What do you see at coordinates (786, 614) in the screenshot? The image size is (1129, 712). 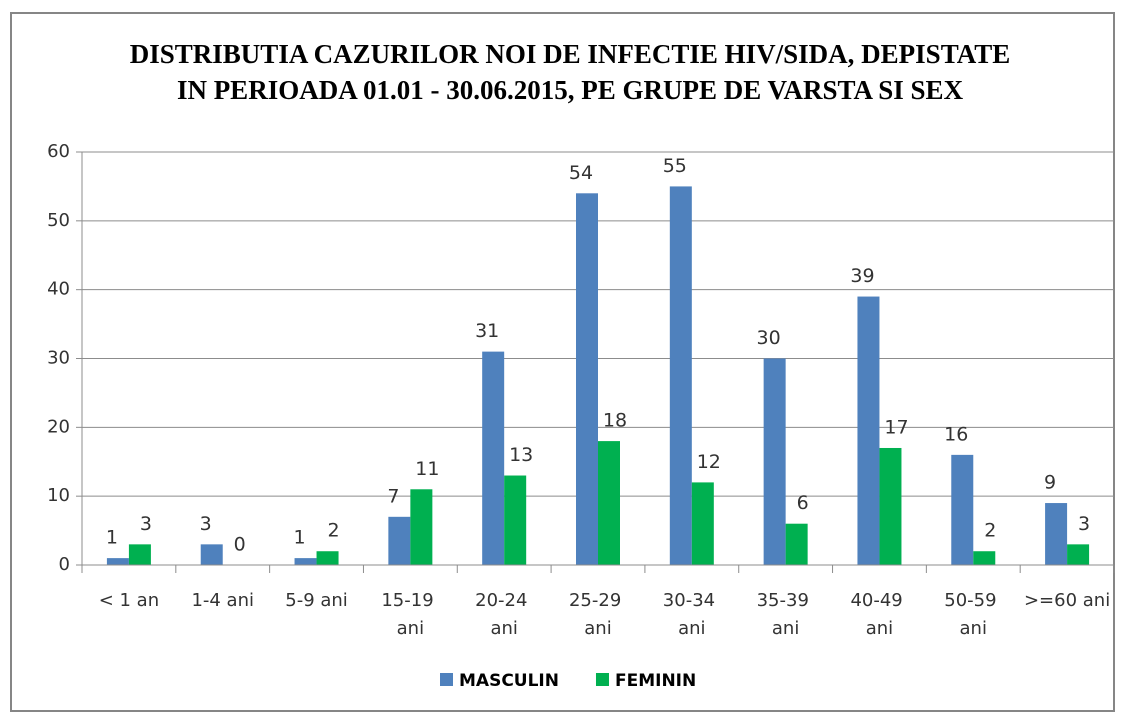 I see `x-tick-label: 35-39 ani` at bounding box center [786, 614].